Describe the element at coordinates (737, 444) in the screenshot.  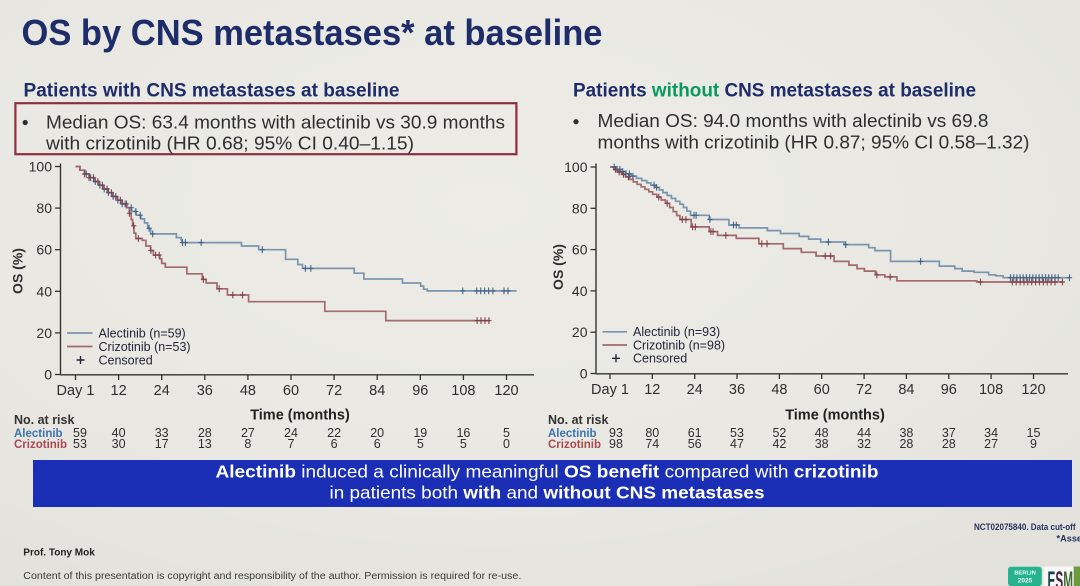
I see `svg-text: 47` at that location.